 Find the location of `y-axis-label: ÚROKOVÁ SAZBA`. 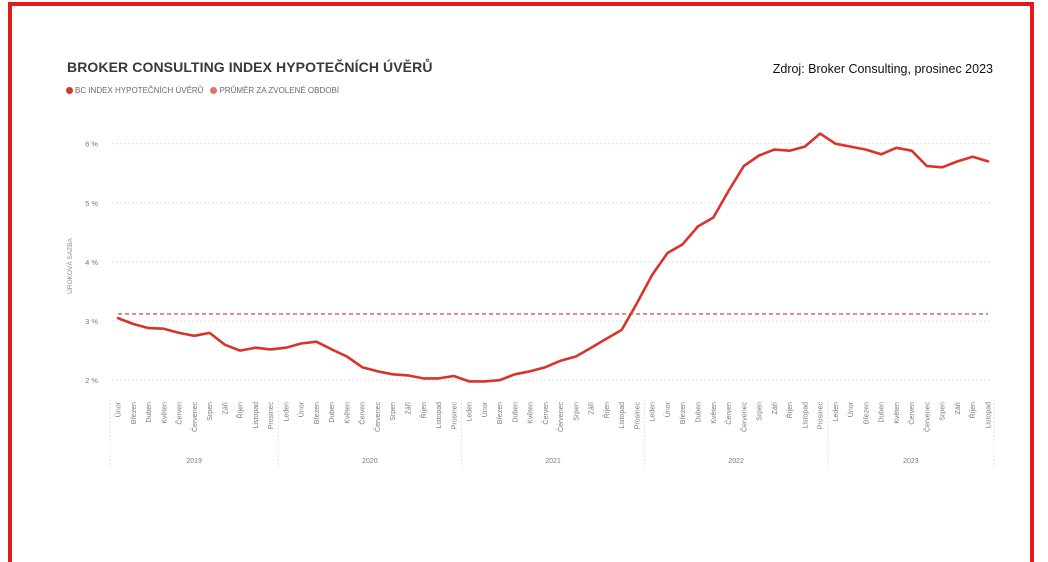

y-axis-label: ÚROKOVÁ SAZBA is located at coordinates (69, 266).